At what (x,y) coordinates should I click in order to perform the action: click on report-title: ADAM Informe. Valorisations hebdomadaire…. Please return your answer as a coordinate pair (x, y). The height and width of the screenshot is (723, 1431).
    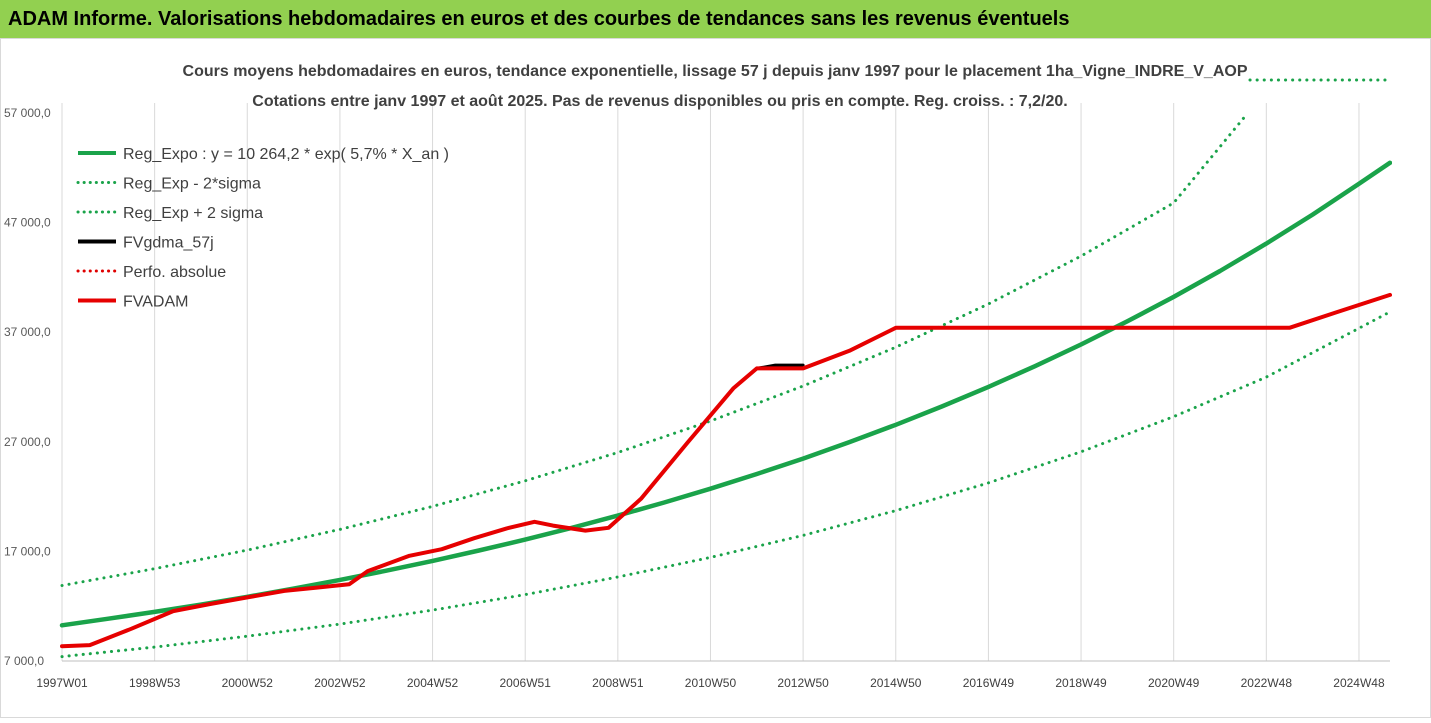
    Looking at the image, I should click on (539, 19).